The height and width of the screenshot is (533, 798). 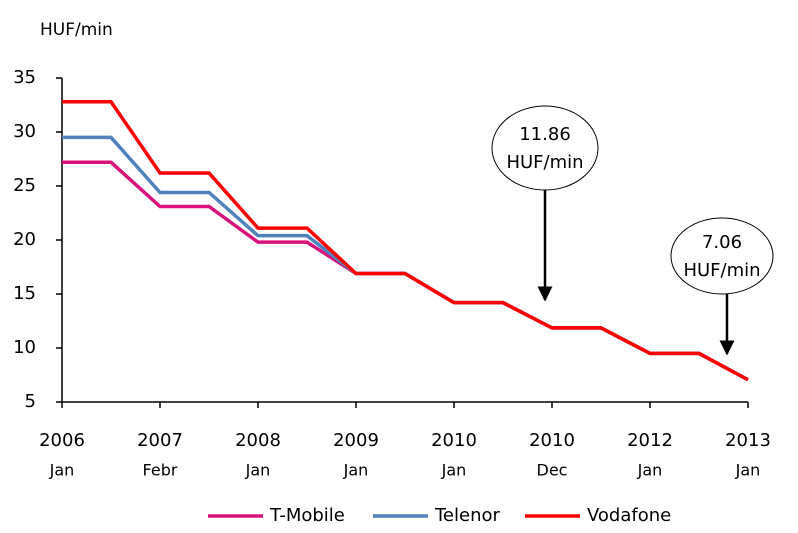 I want to click on annotation-text: 11.86, so click(x=545, y=134).